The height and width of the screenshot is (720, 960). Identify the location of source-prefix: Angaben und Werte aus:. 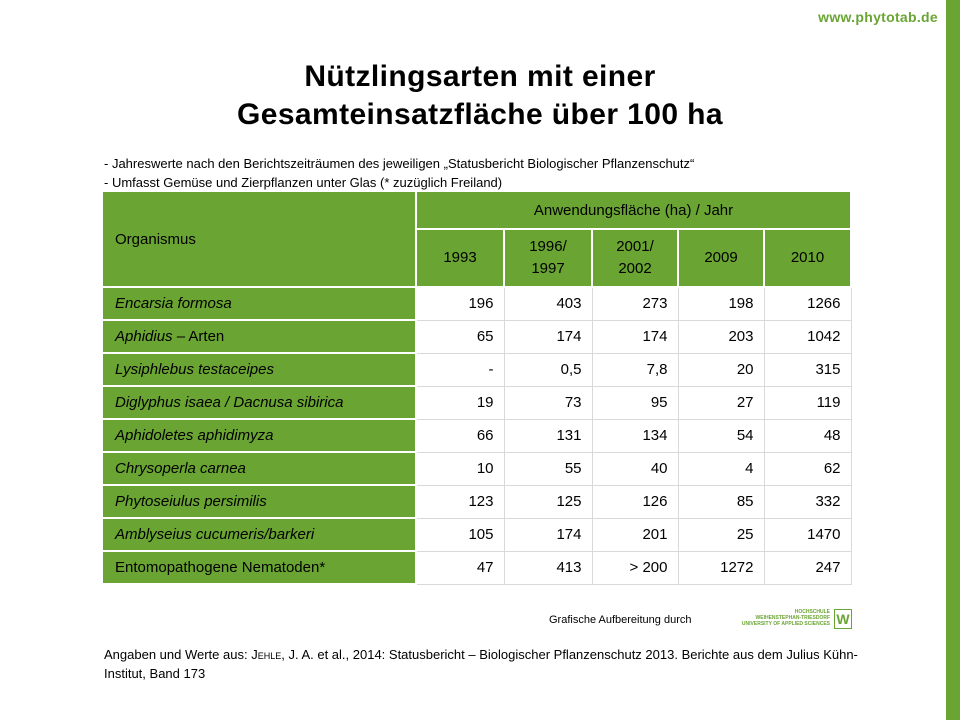
(178, 654).